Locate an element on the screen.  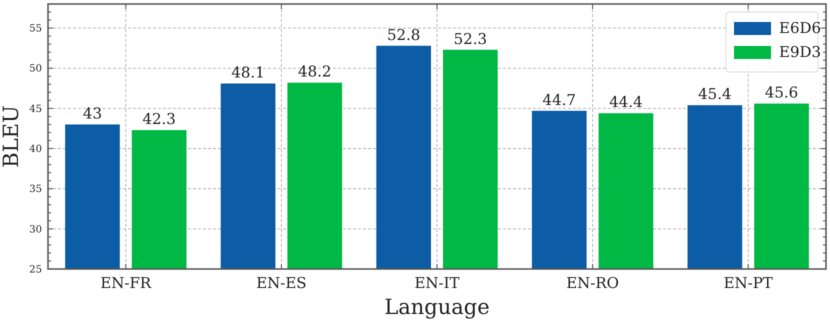
x-axis-title: Language is located at coordinates (437, 307).